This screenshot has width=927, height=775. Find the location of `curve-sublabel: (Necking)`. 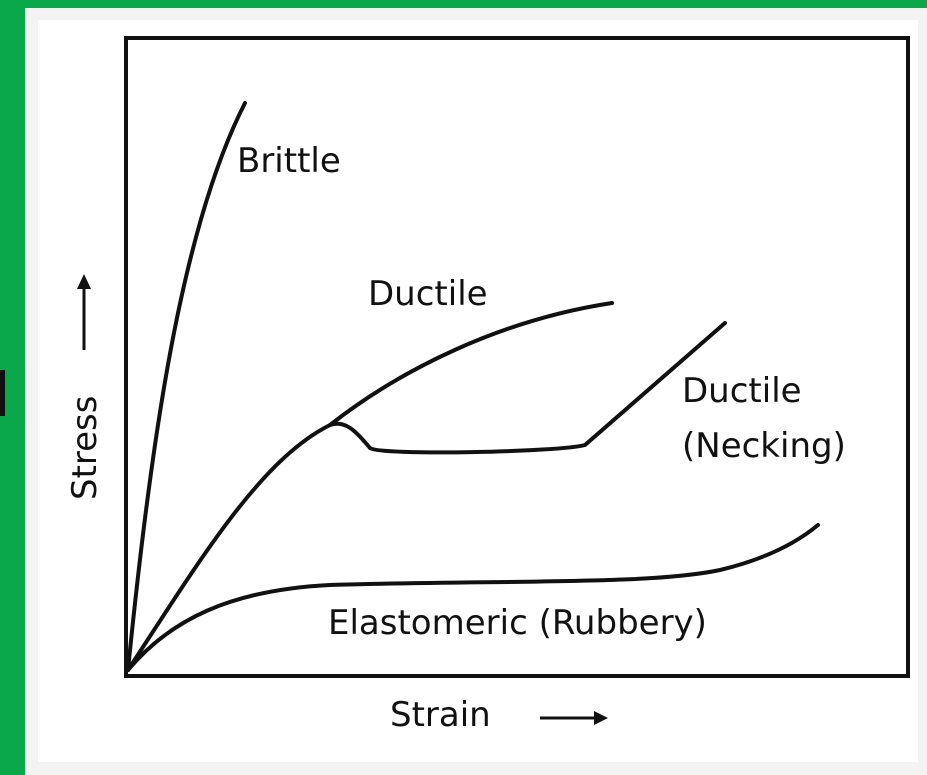

curve-sublabel: (Necking) is located at coordinates (764, 446).